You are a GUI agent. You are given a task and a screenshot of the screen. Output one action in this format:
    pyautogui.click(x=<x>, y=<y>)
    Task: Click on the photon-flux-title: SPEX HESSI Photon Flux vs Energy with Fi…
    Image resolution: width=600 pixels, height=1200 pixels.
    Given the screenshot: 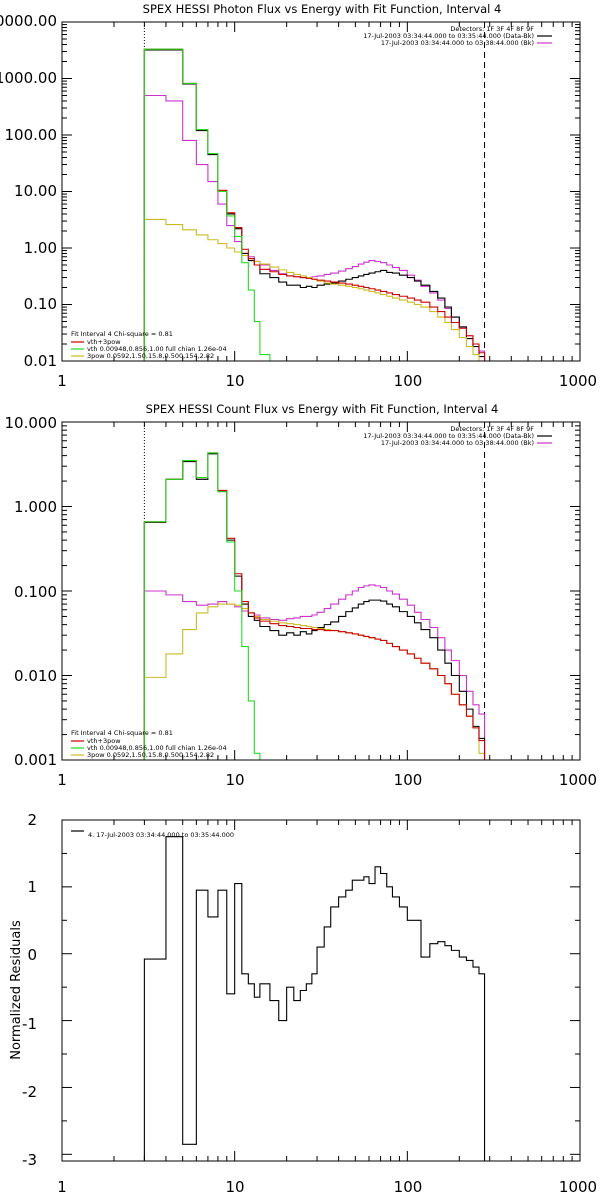 What is the action you would take?
    pyautogui.click(x=322, y=9)
    